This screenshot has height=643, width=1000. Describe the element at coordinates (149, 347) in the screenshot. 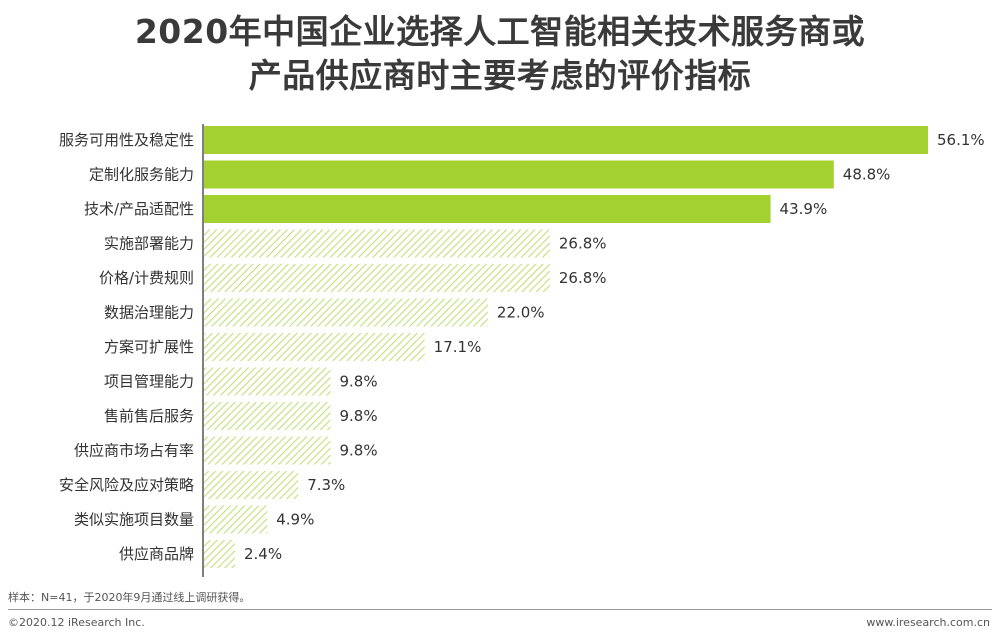

I see `category-label: 方案可扩展性` at that location.